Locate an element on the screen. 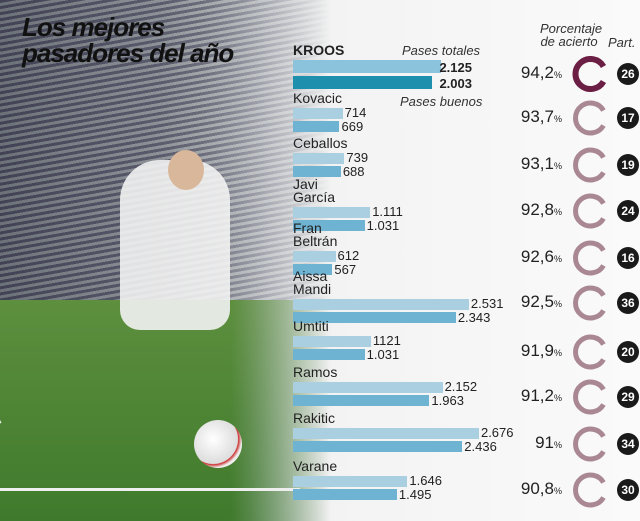 This screenshot has height=521, width=640. accuracy-value: 93,1% is located at coordinates (541, 164).